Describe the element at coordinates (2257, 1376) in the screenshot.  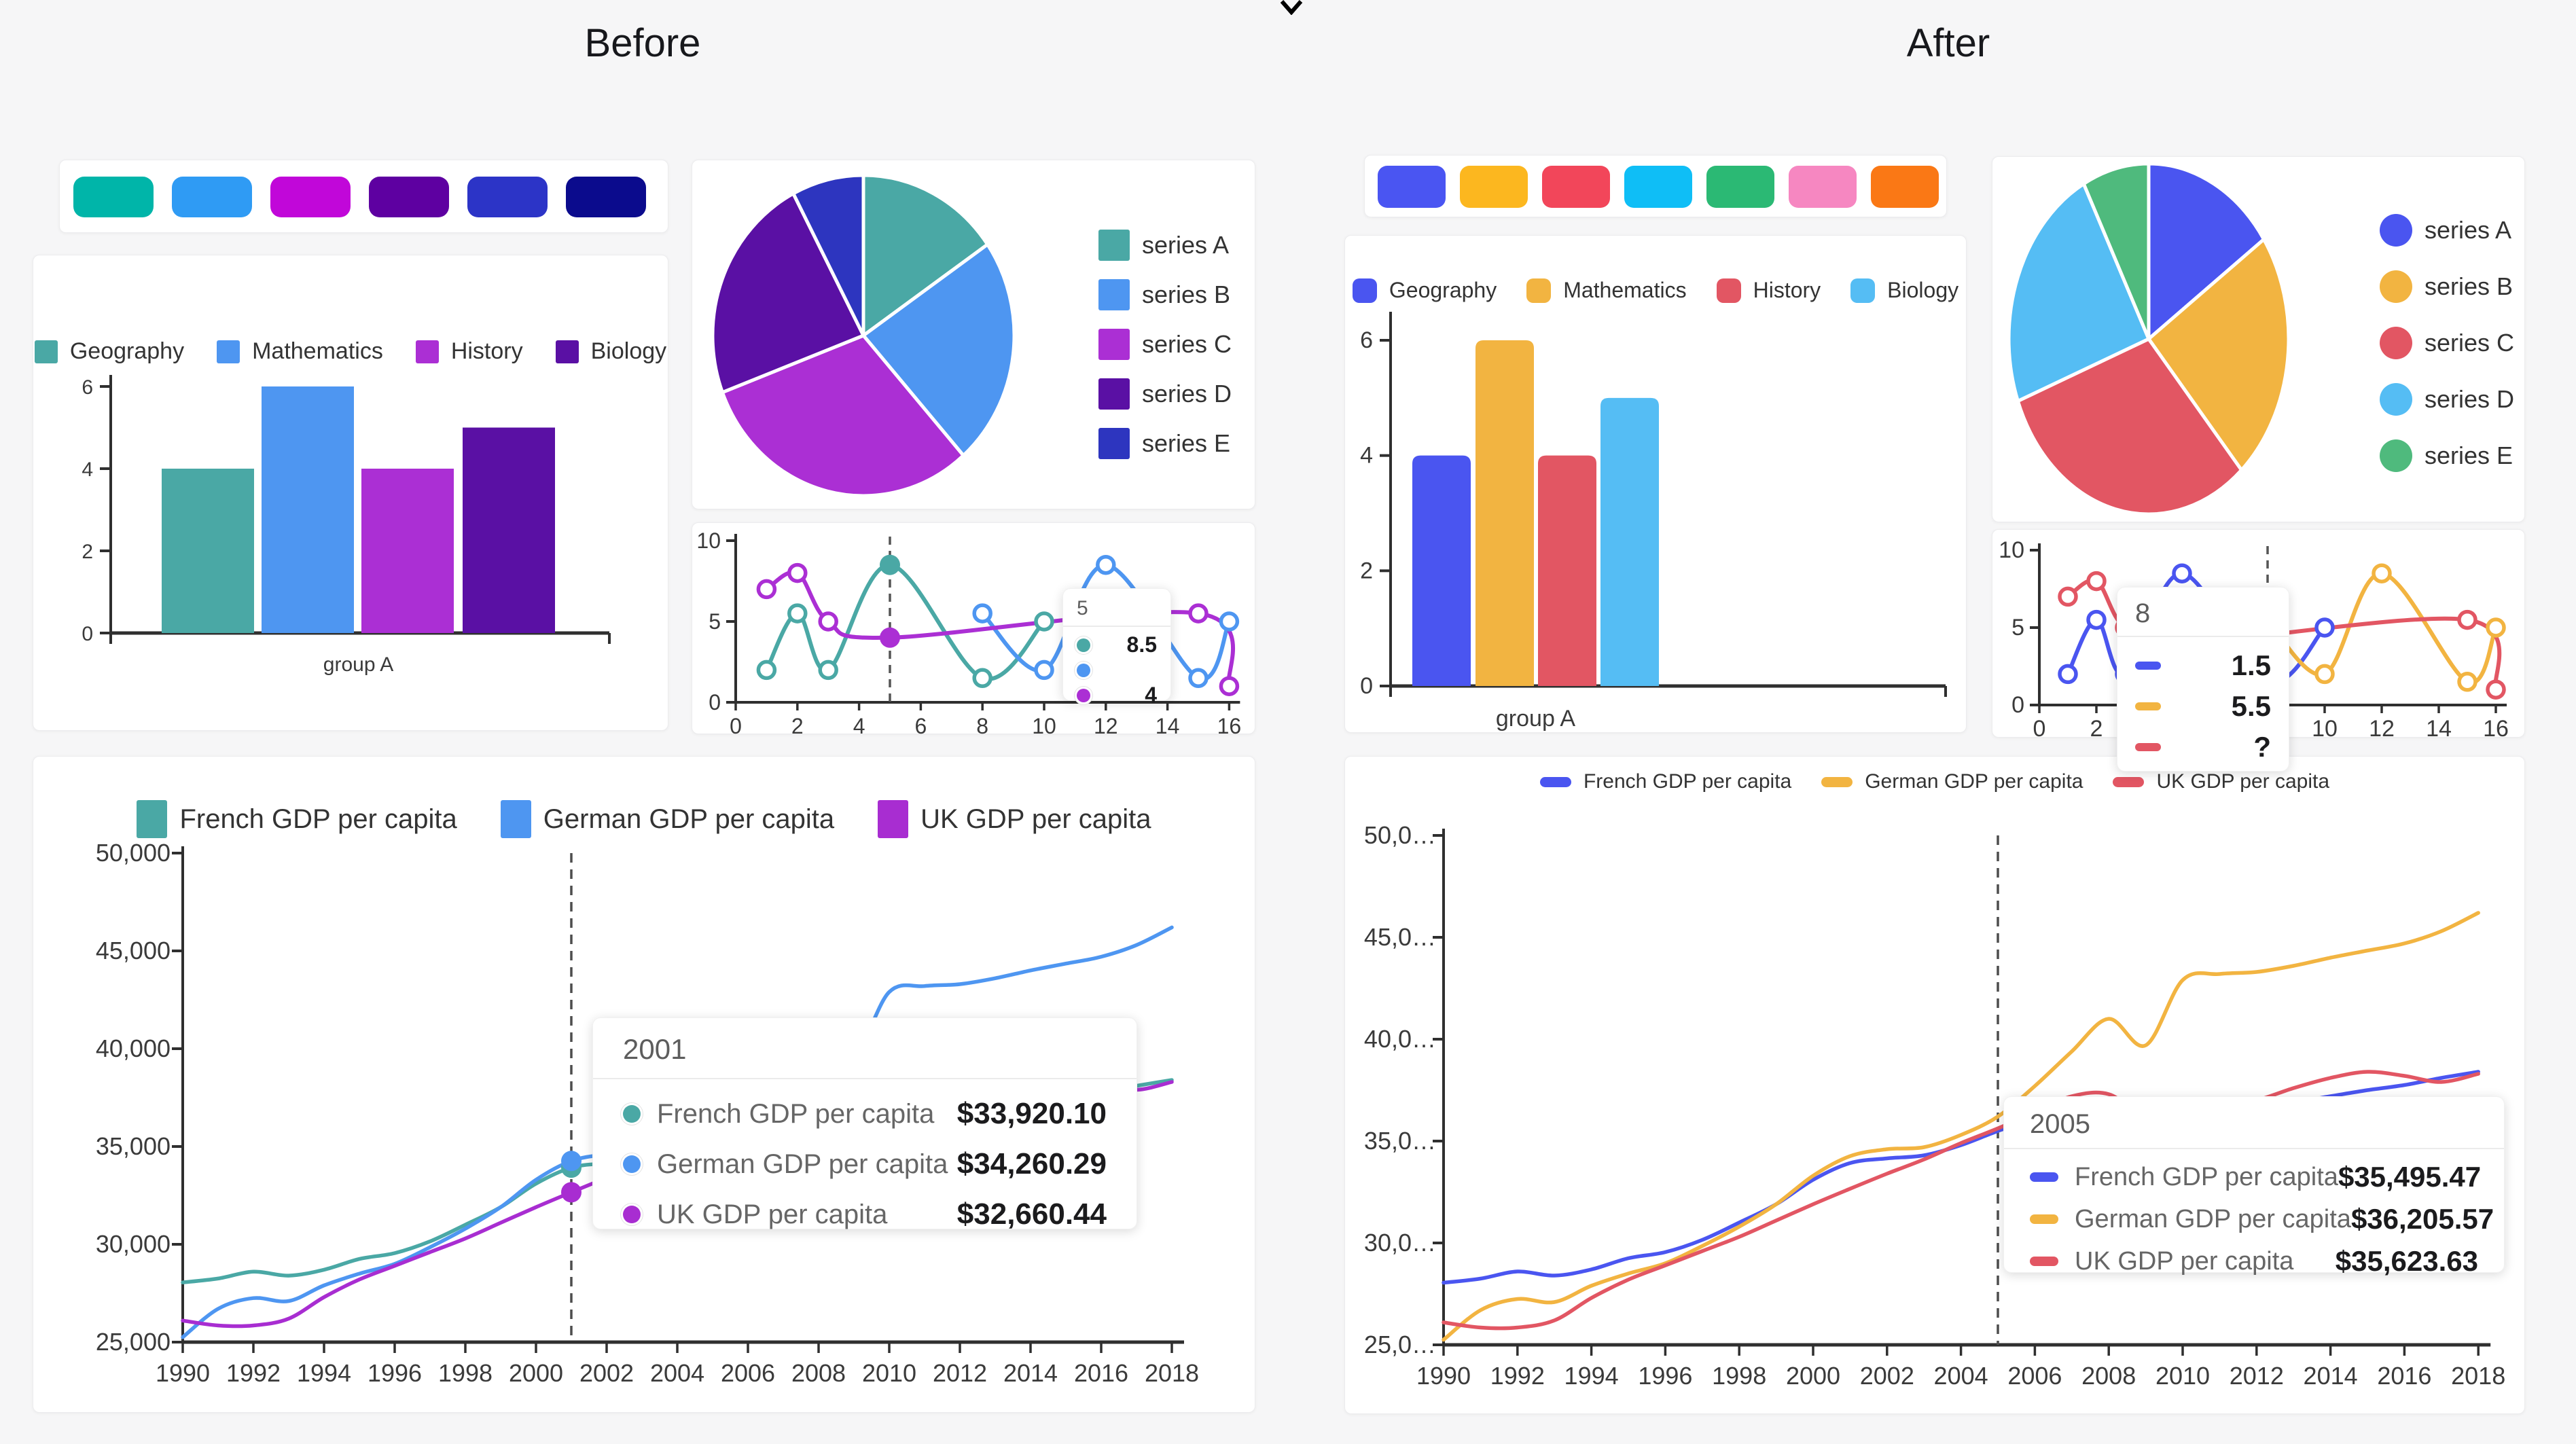
I see `x-tick-label: 2012` at that location.